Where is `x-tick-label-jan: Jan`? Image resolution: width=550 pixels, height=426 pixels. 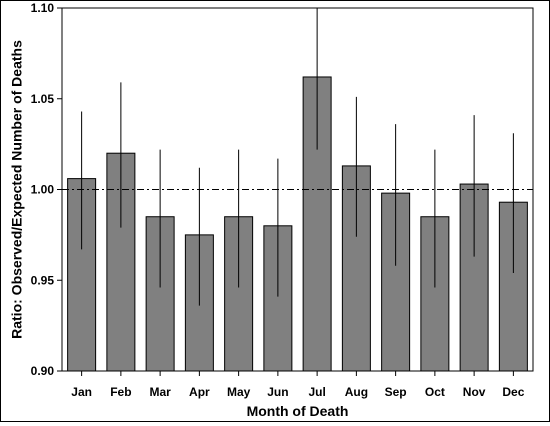
x-tick-label-jan: Jan is located at coordinates (81, 392).